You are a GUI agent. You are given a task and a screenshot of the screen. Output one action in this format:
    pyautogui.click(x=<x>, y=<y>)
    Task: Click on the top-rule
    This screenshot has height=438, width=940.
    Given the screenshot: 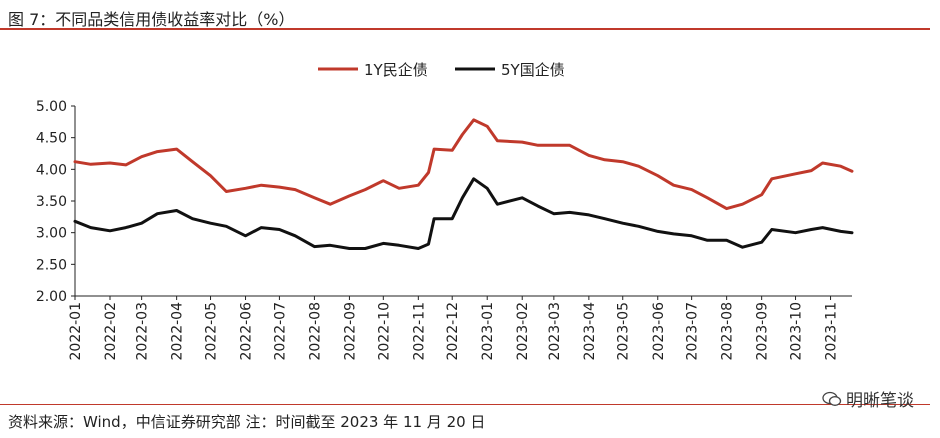 What is the action you would take?
    pyautogui.click(x=465, y=29)
    